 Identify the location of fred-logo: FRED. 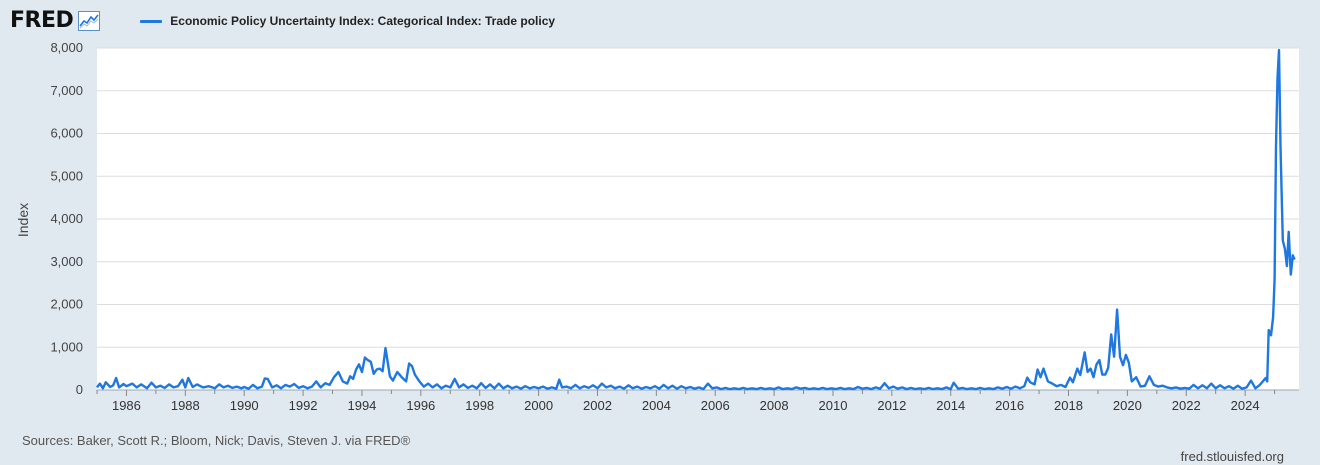
(55, 20).